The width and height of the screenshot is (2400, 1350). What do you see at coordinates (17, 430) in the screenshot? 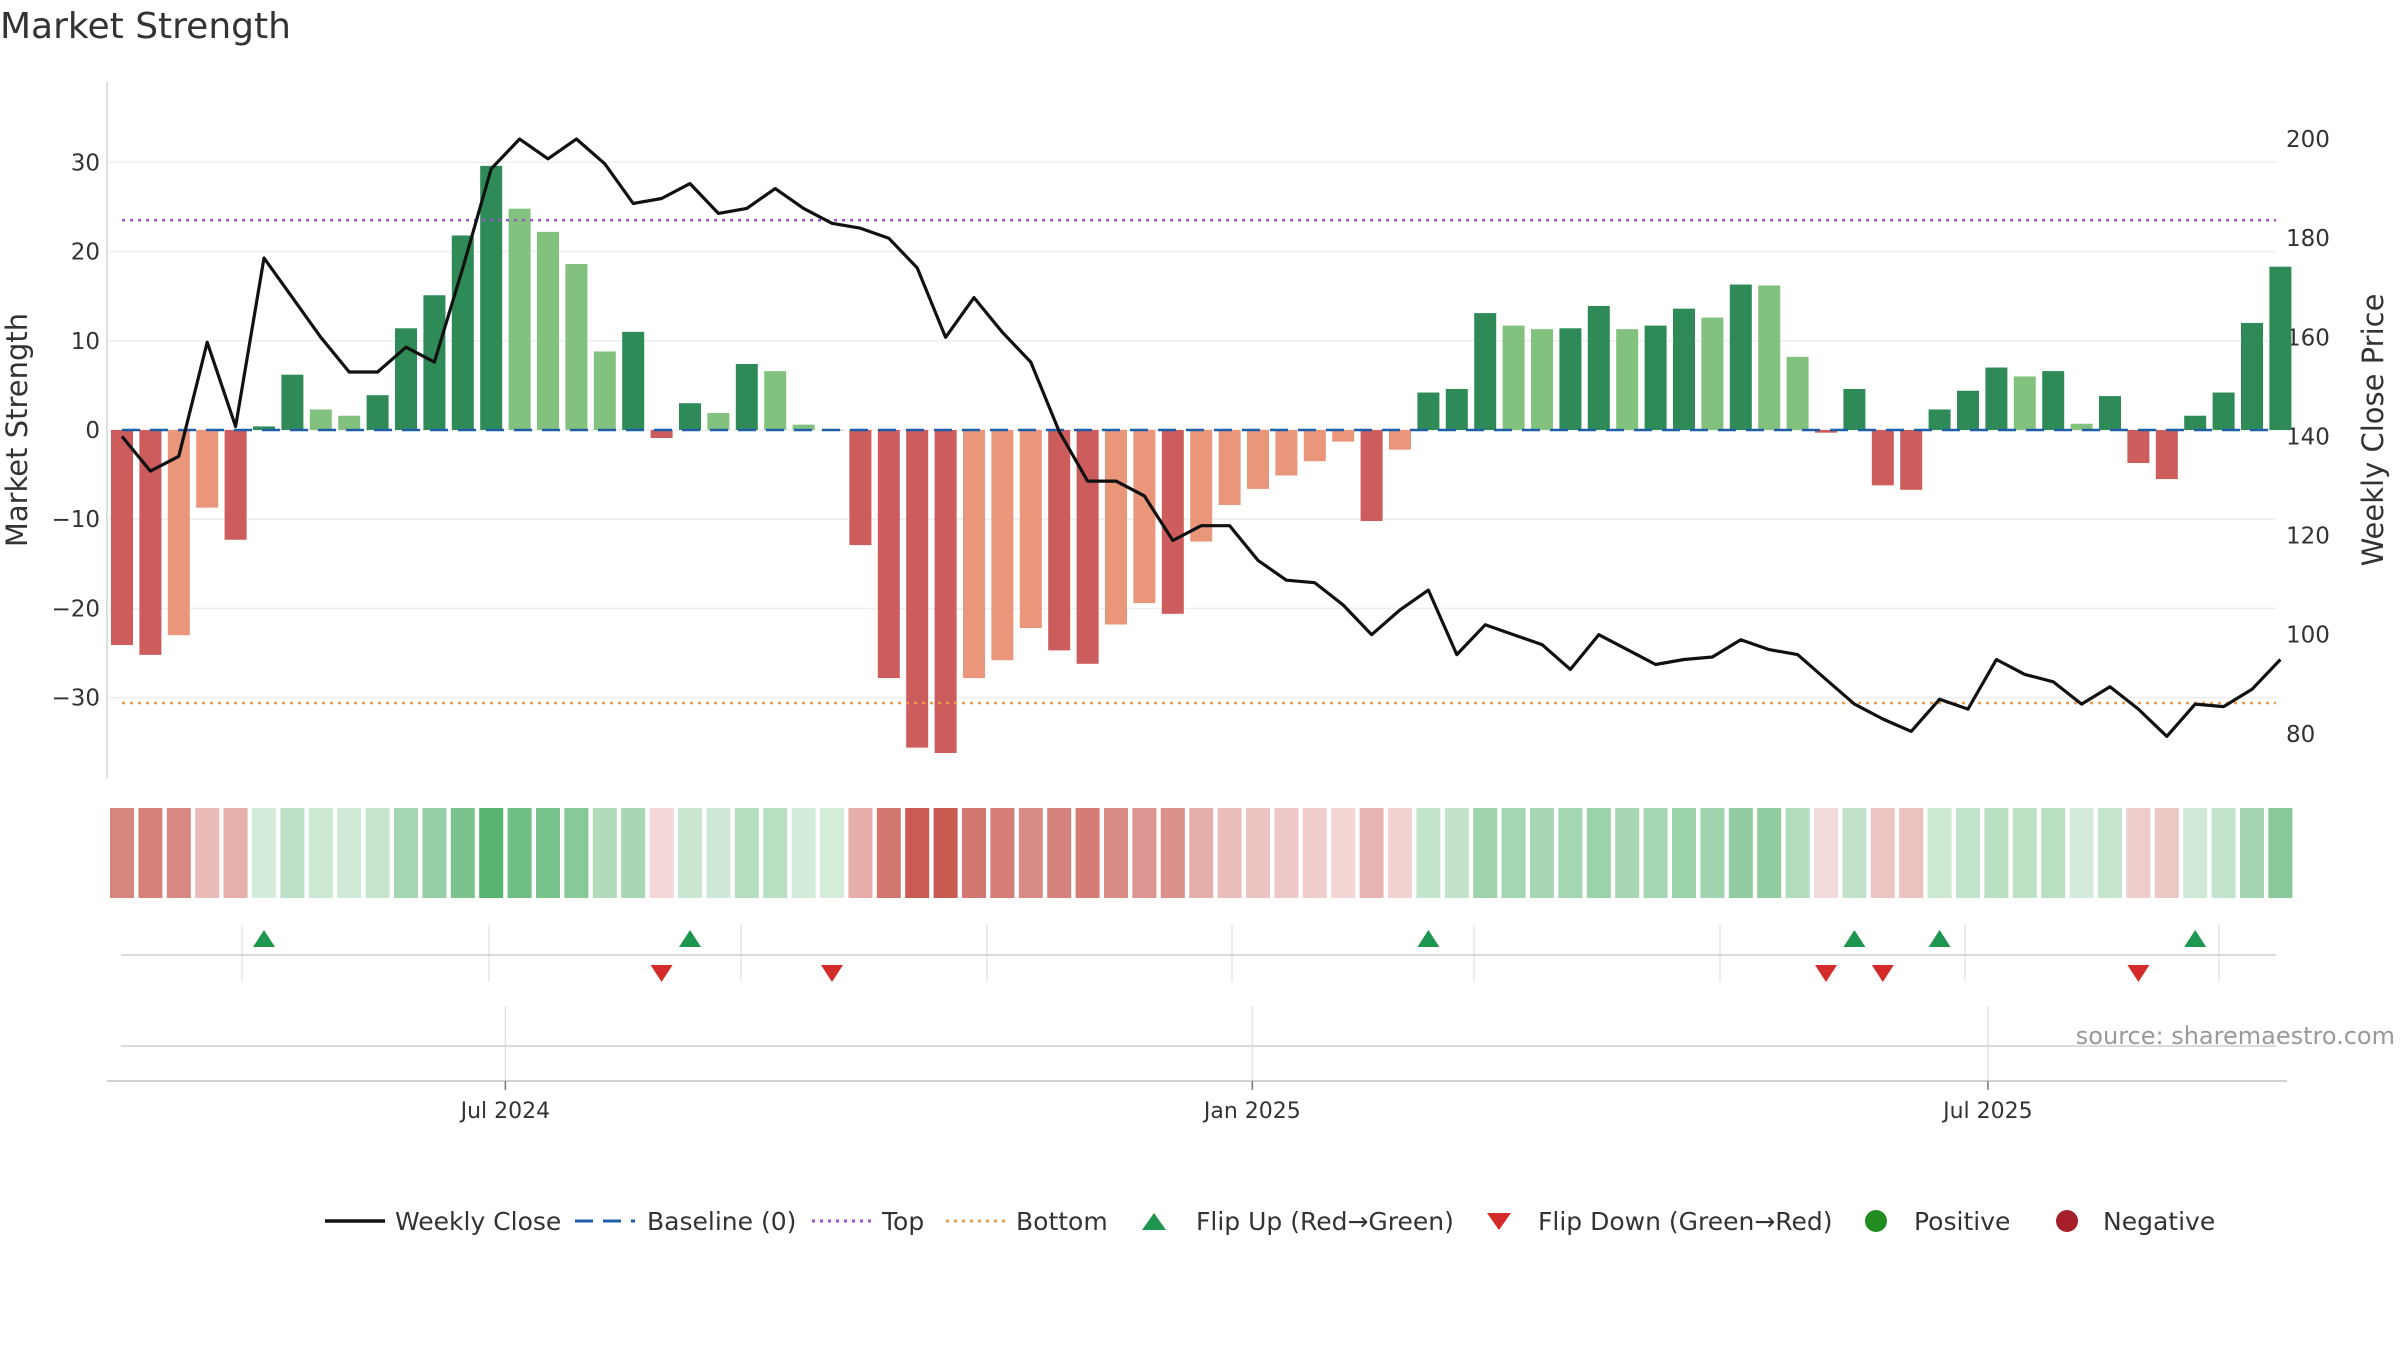
I see `y-left-axis-title: Market Strength` at bounding box center [17, 430].